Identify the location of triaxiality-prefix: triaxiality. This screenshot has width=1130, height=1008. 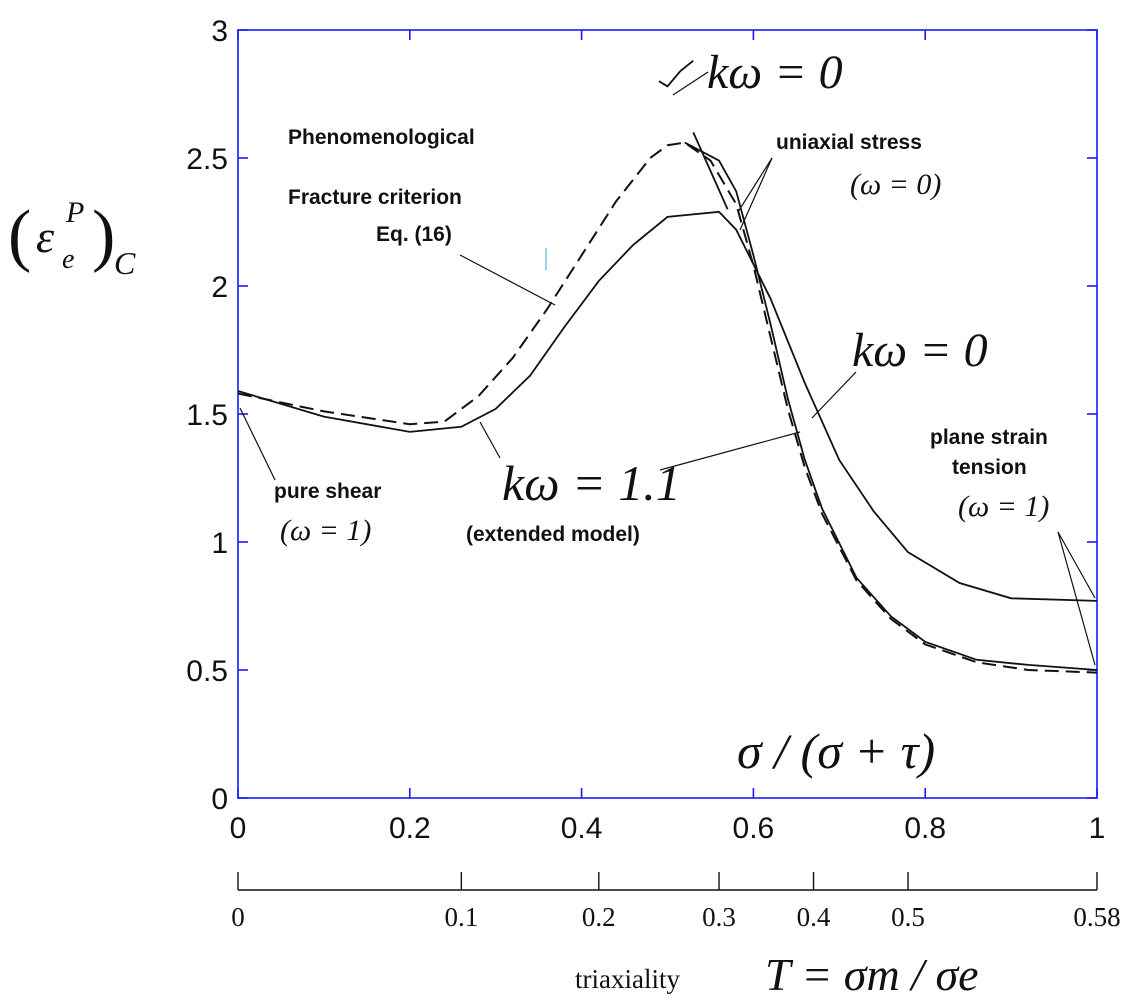
(627, 979).